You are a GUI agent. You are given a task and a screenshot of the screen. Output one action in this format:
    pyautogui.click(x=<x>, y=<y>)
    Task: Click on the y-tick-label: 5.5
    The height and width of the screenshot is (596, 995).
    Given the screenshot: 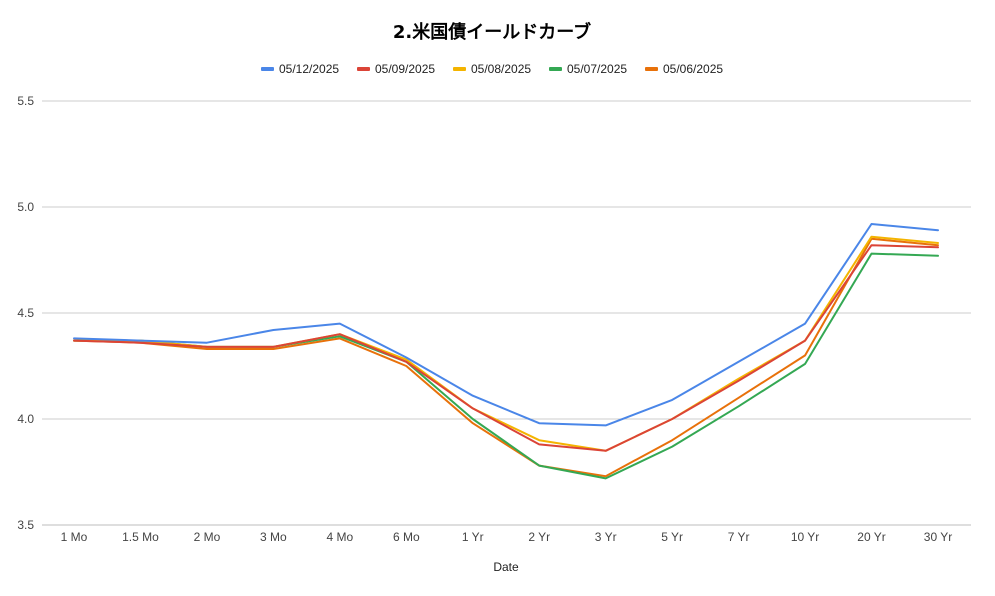 What is the action you would take?
    pyautogui.click(x=25, y=101)
    